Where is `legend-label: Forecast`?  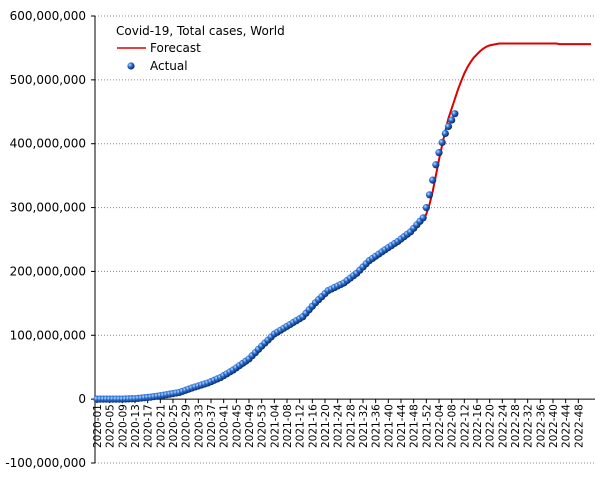 legend-label: Forecast is located at coordinates (175, 48).